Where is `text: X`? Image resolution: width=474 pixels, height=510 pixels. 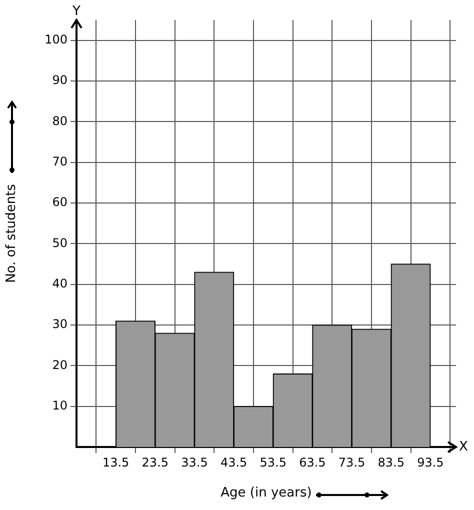
text: X is located at coordinates (463, 446).